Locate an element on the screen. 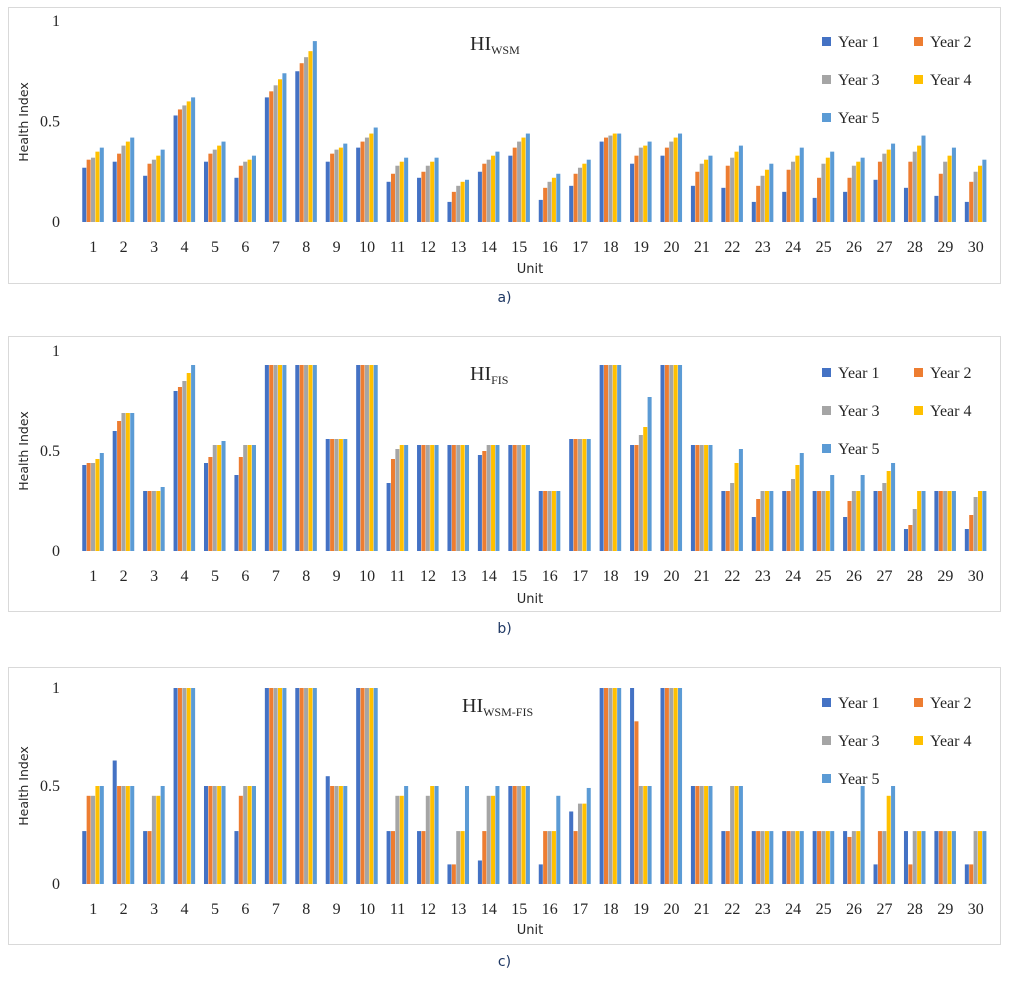 The height and width of the screenshot is (983, 1009). x-tick-label: 10 is located at coordinates (367, 247).